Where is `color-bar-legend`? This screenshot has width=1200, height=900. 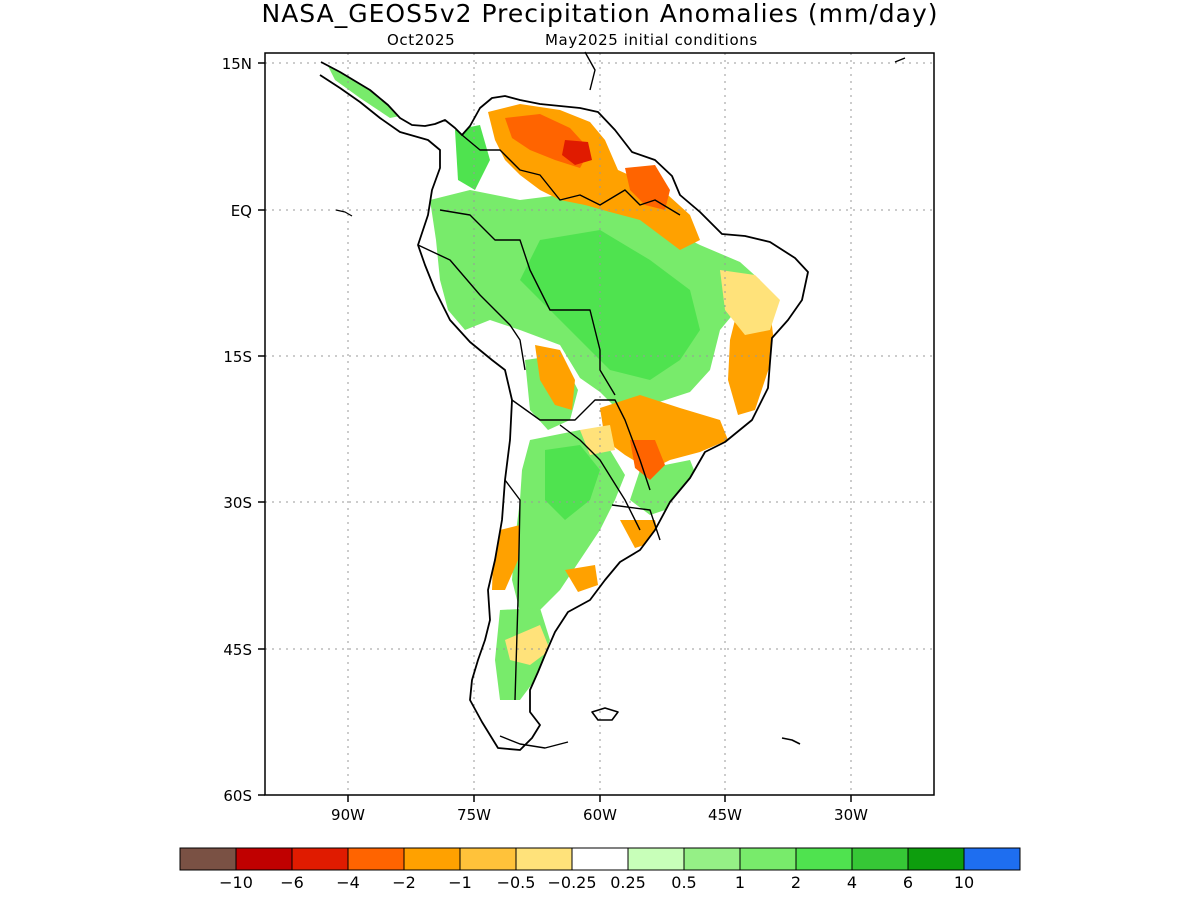 color-bar-legend is located at coordinates (600, 859).